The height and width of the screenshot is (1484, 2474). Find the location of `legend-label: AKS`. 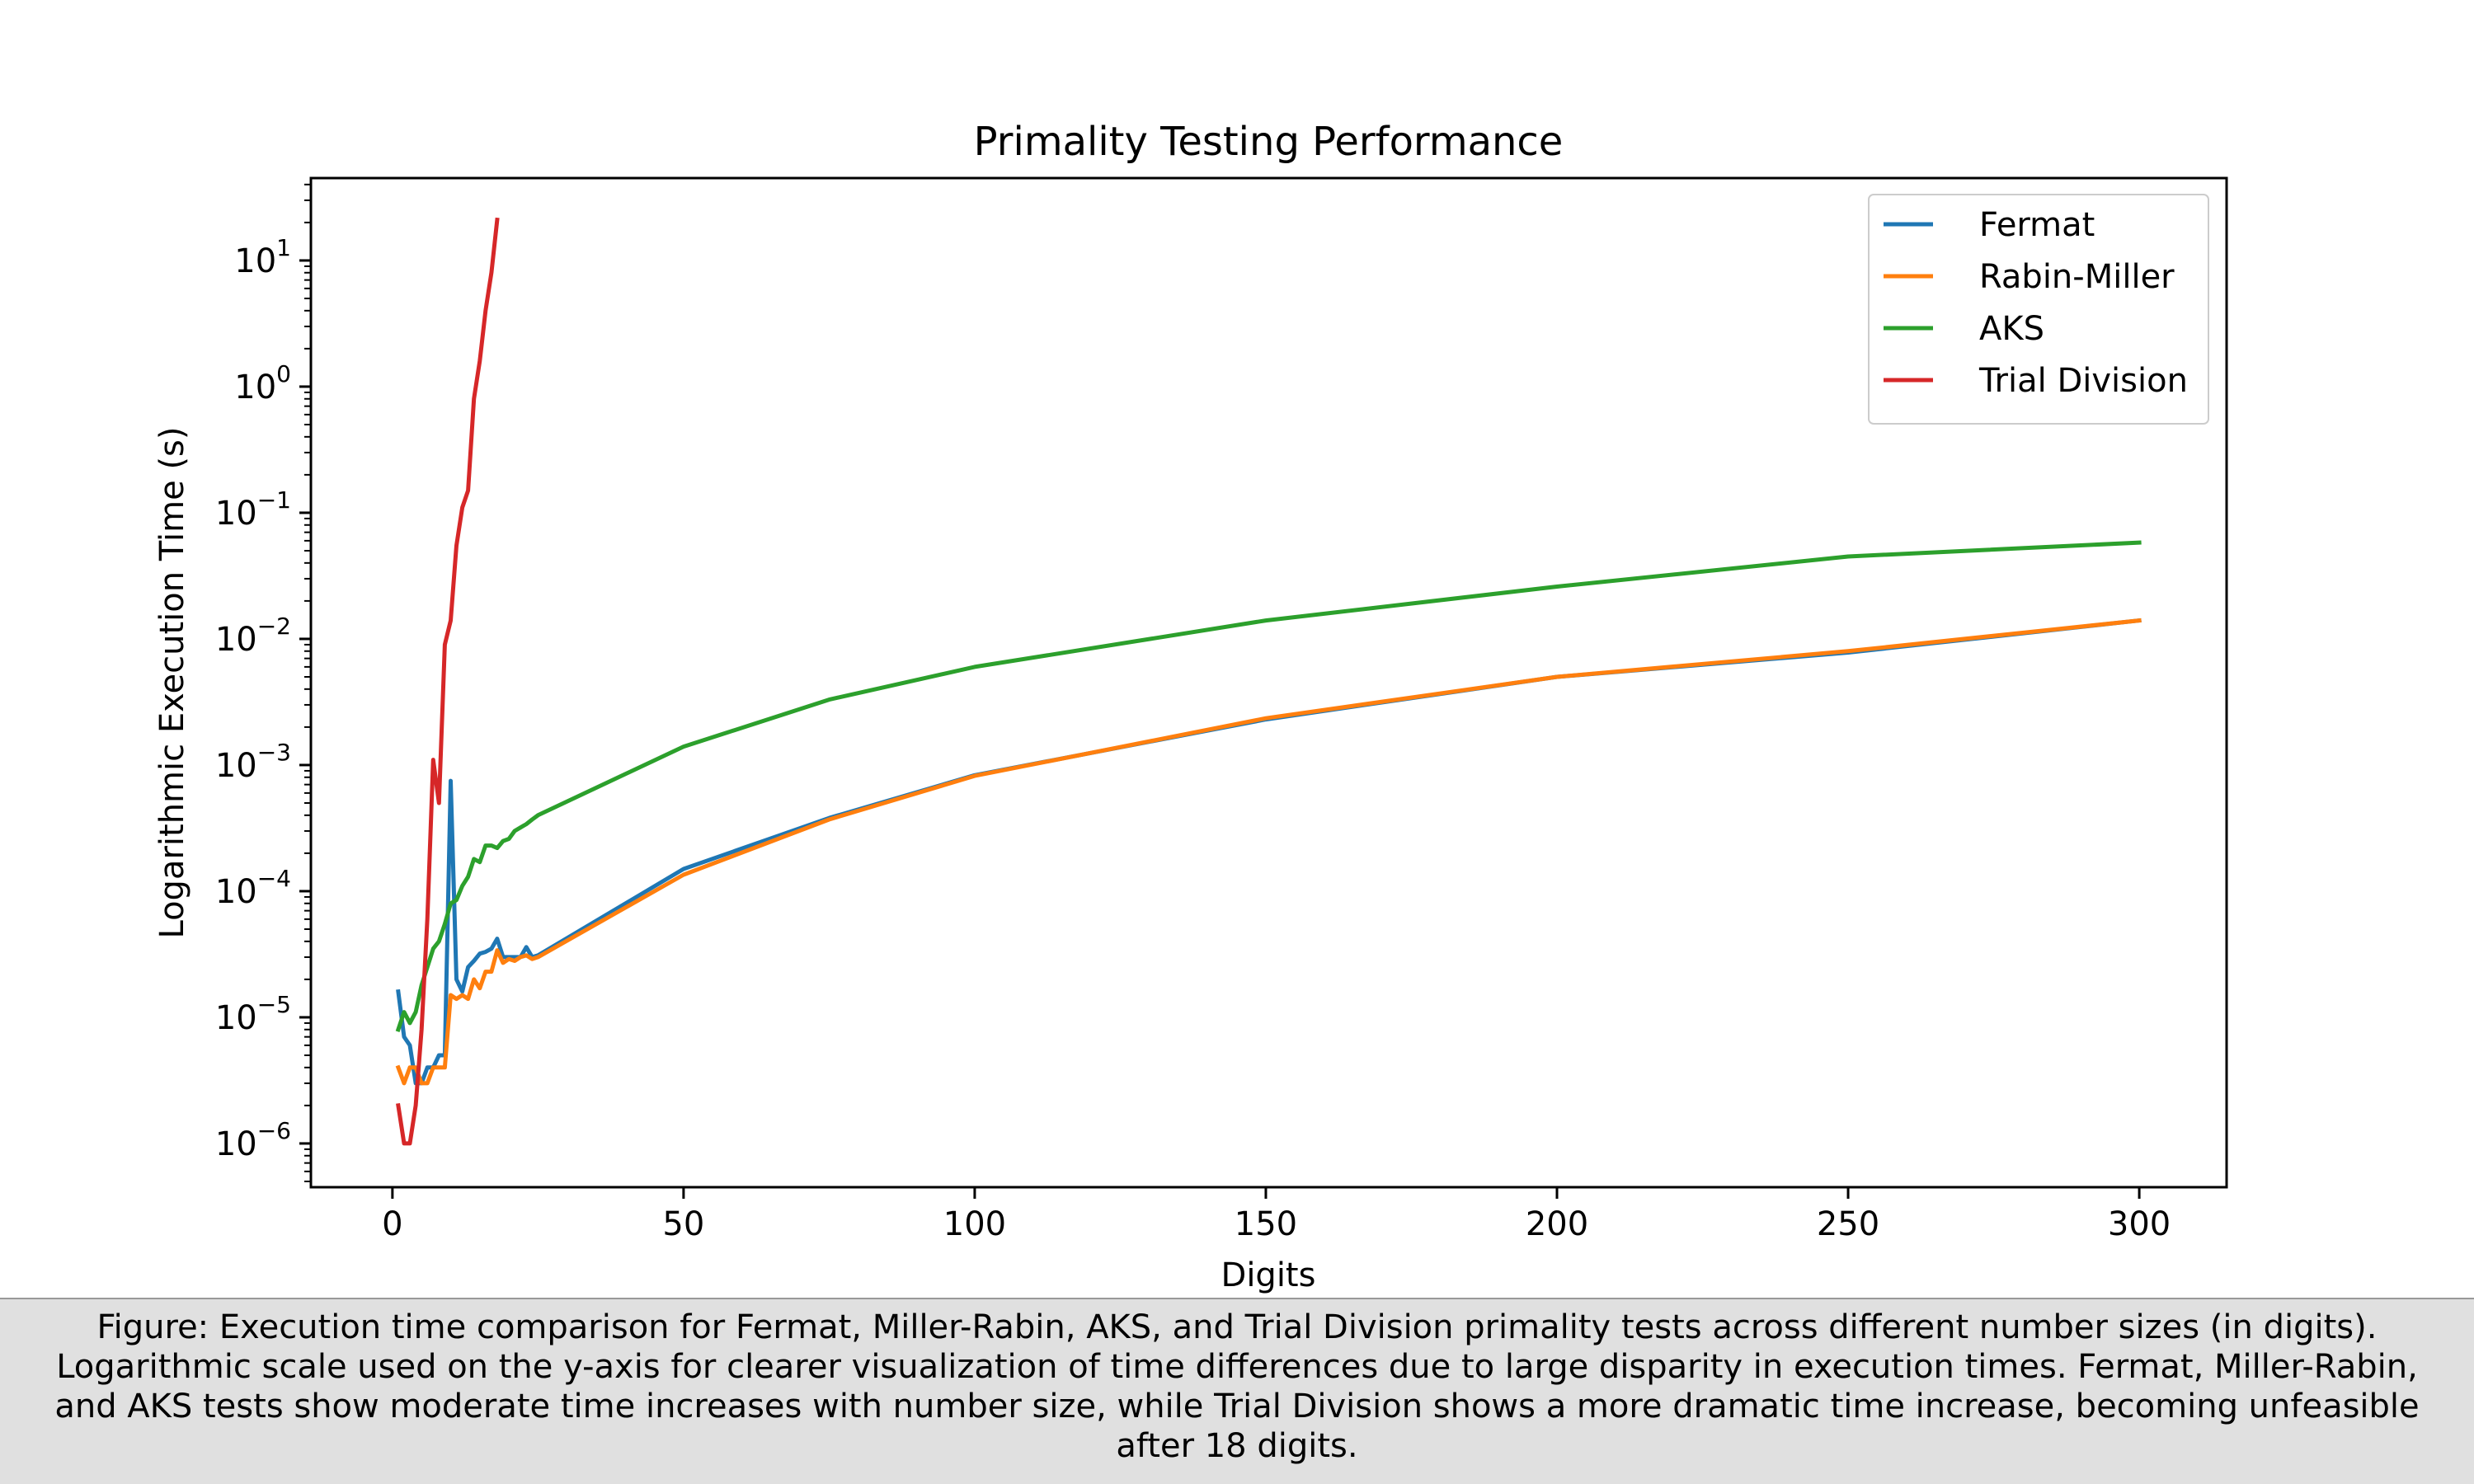

legend-label: AKS is located at coordinates (2011, 329).